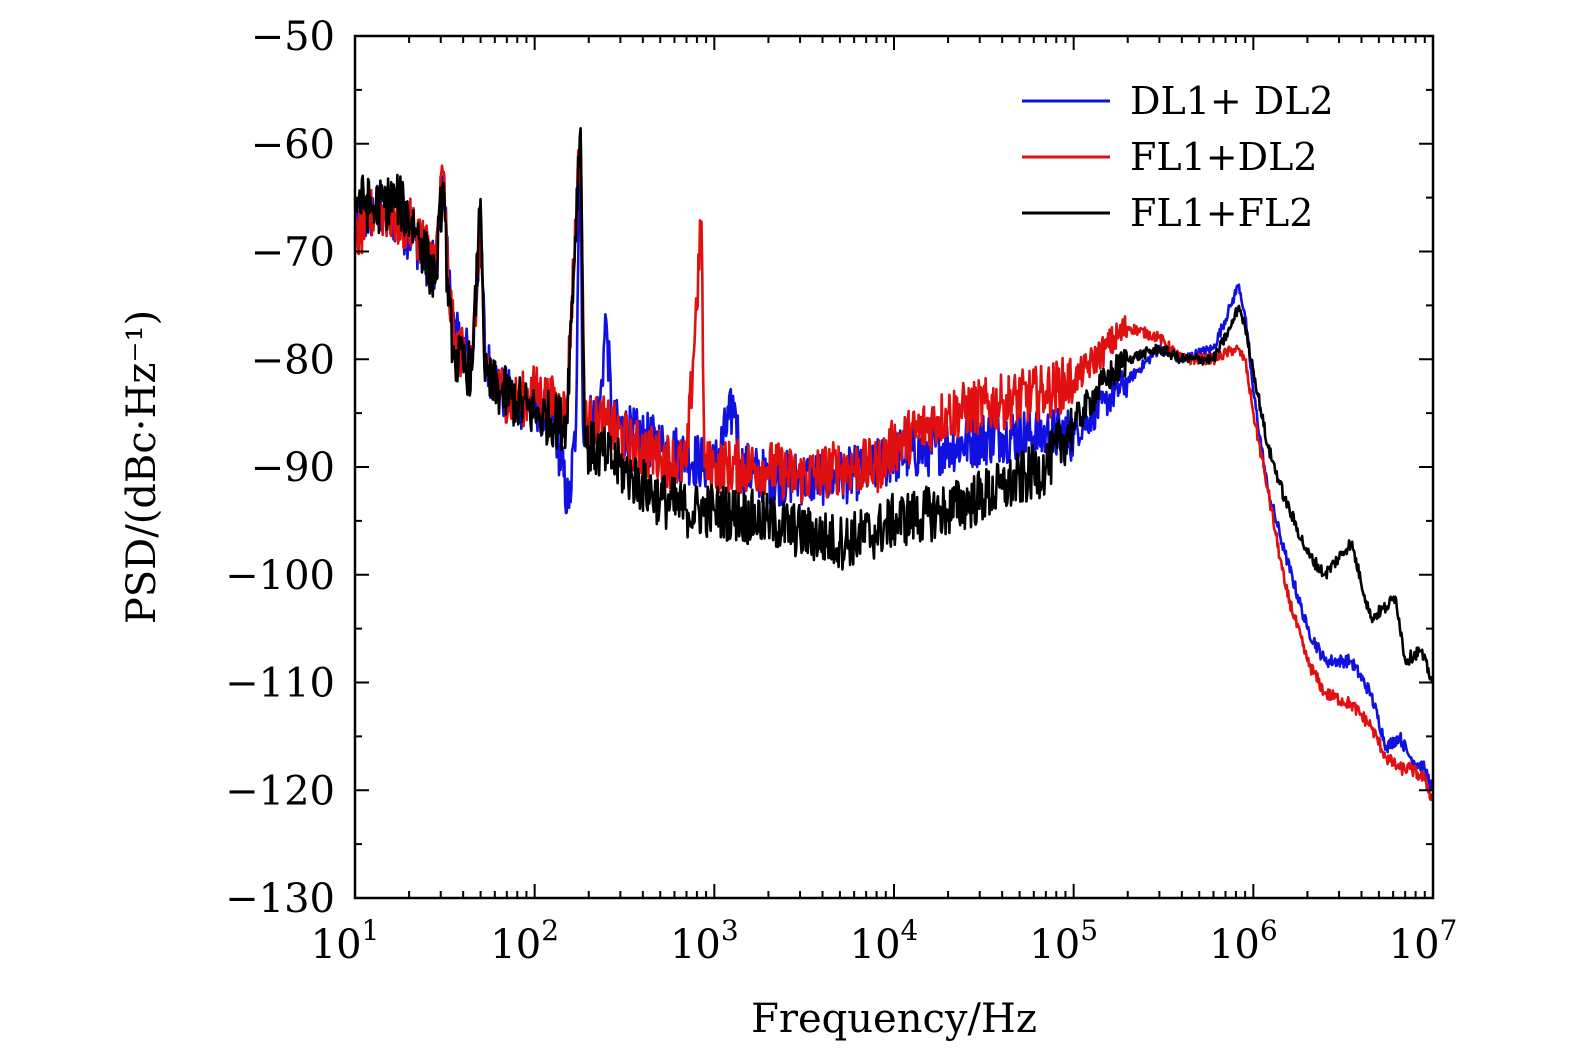  Describe the element at coordinates (524, 941) in the screenshot. I see `x-tick-label: 10²` at that location.